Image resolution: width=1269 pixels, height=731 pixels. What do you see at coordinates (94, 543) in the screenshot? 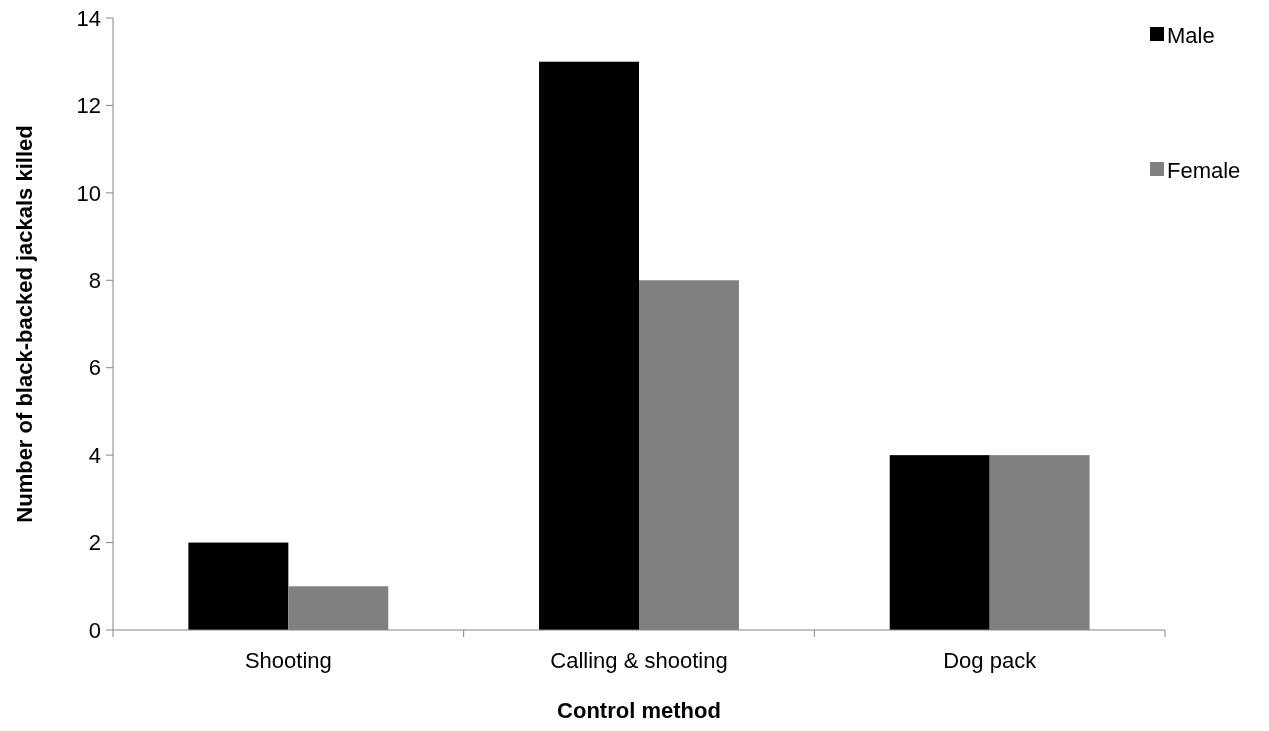
I see `y-tick-label: 2` at bounding box center [94, 543].